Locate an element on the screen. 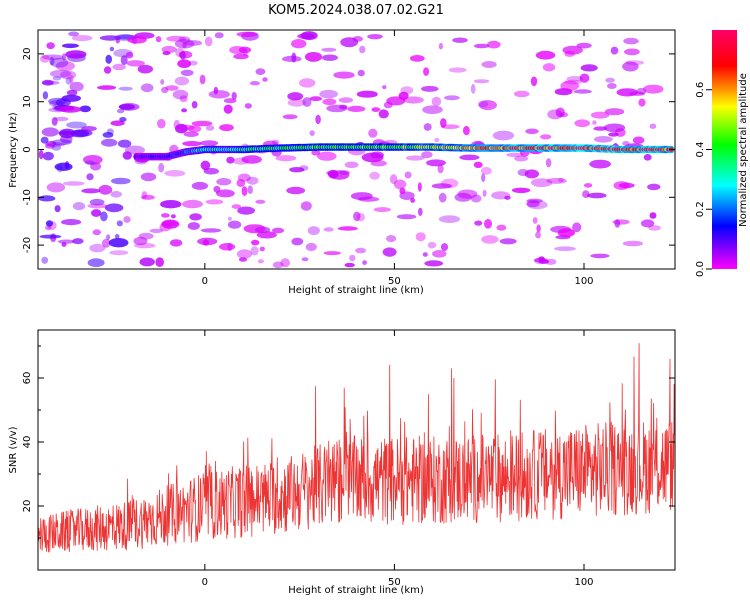 The height and width of the screenshot is (600, 750). colorbar-tick-label: 0.4 is located at coordinates (700, 150).